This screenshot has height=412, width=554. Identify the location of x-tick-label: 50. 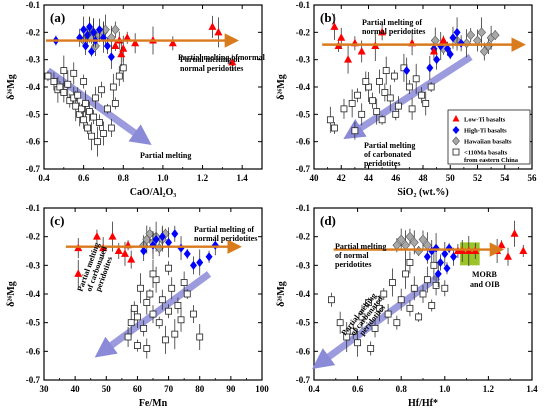
(451, 178).